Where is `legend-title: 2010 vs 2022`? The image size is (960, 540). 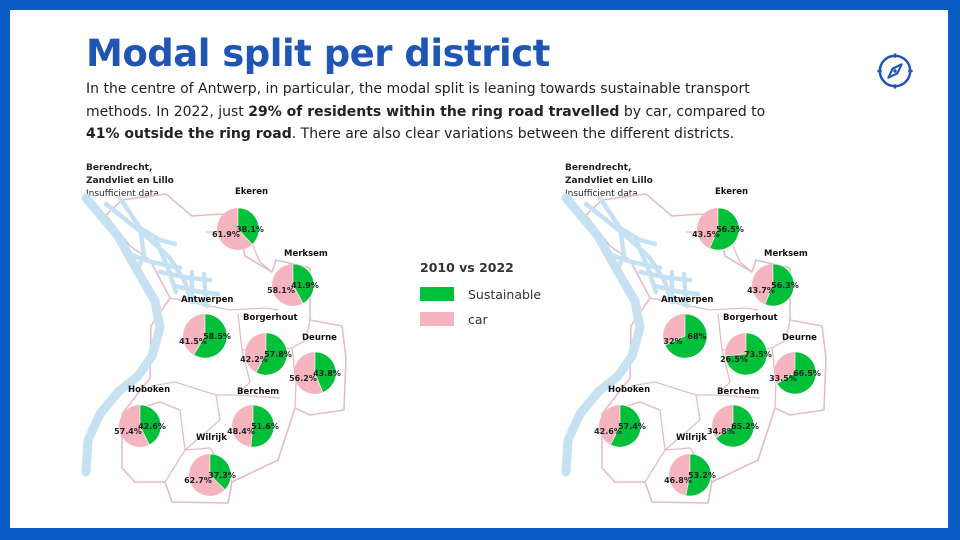 legend-title: 2010 vs 2022 is located at coordinates (467, 267).